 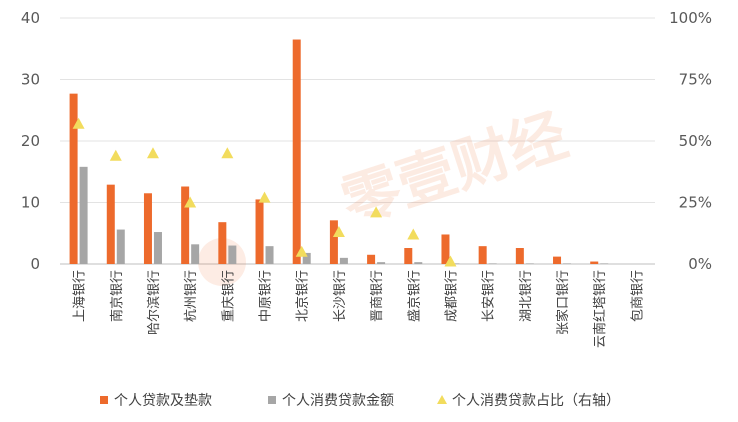 What do you see at coordinates (191, 296) in the screenshot?
I see `category-label: 杭州银行` at bounding box center [191, 296].